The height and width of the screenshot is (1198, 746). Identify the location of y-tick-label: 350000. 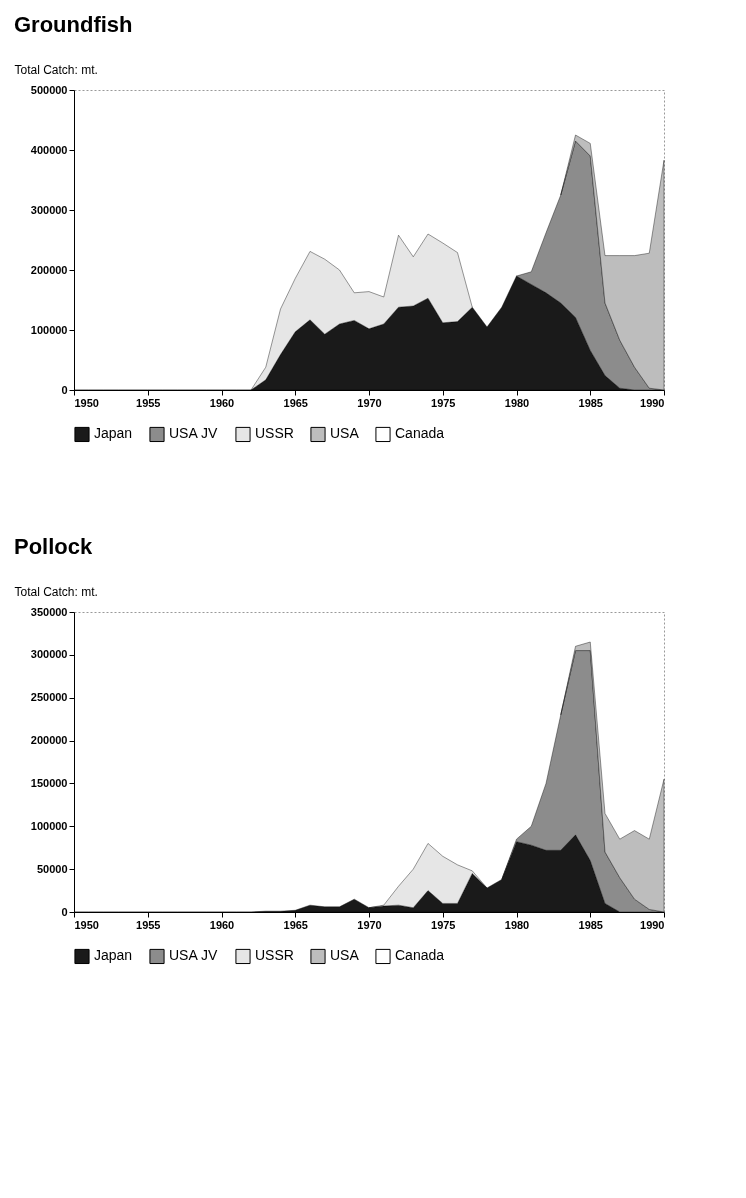
(49, 611).